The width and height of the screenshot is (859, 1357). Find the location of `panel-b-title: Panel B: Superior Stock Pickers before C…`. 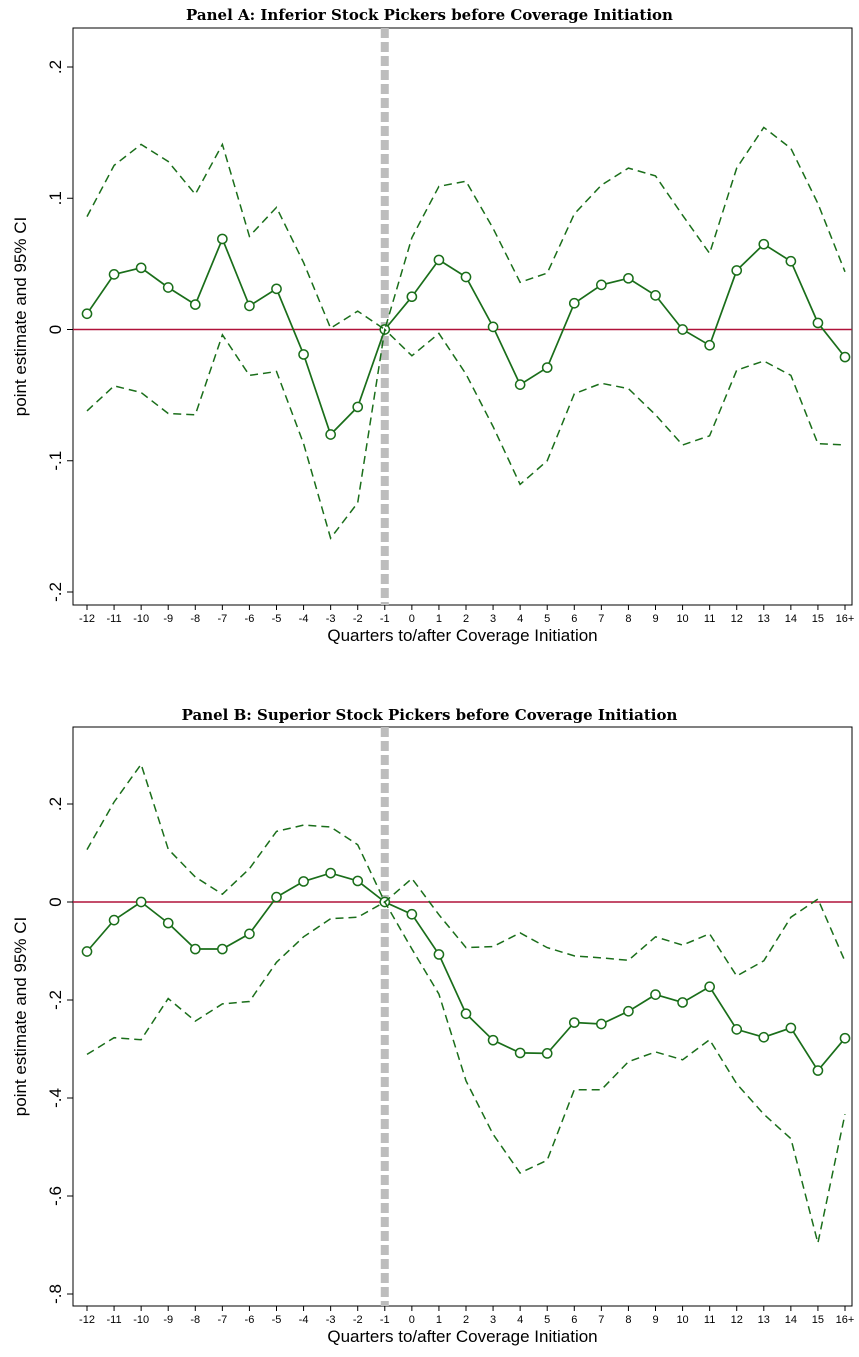

panel-b-title: Panel B: Superior Stock Pickers before C… is located at coordinates (429, 715).